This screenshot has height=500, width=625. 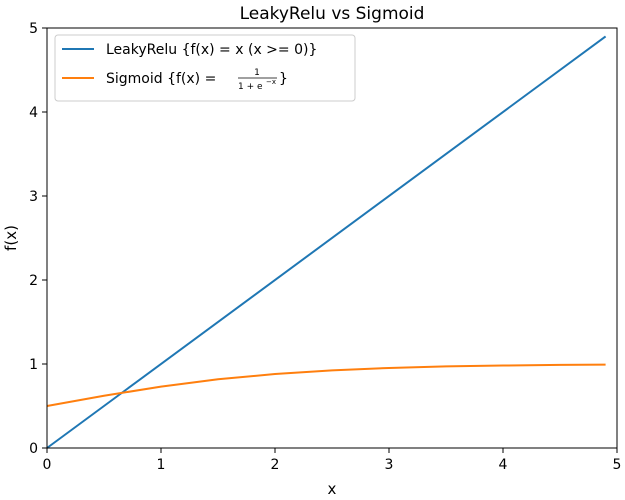 I want to click on x-tick-label: 5, so click(x=617, y=465).